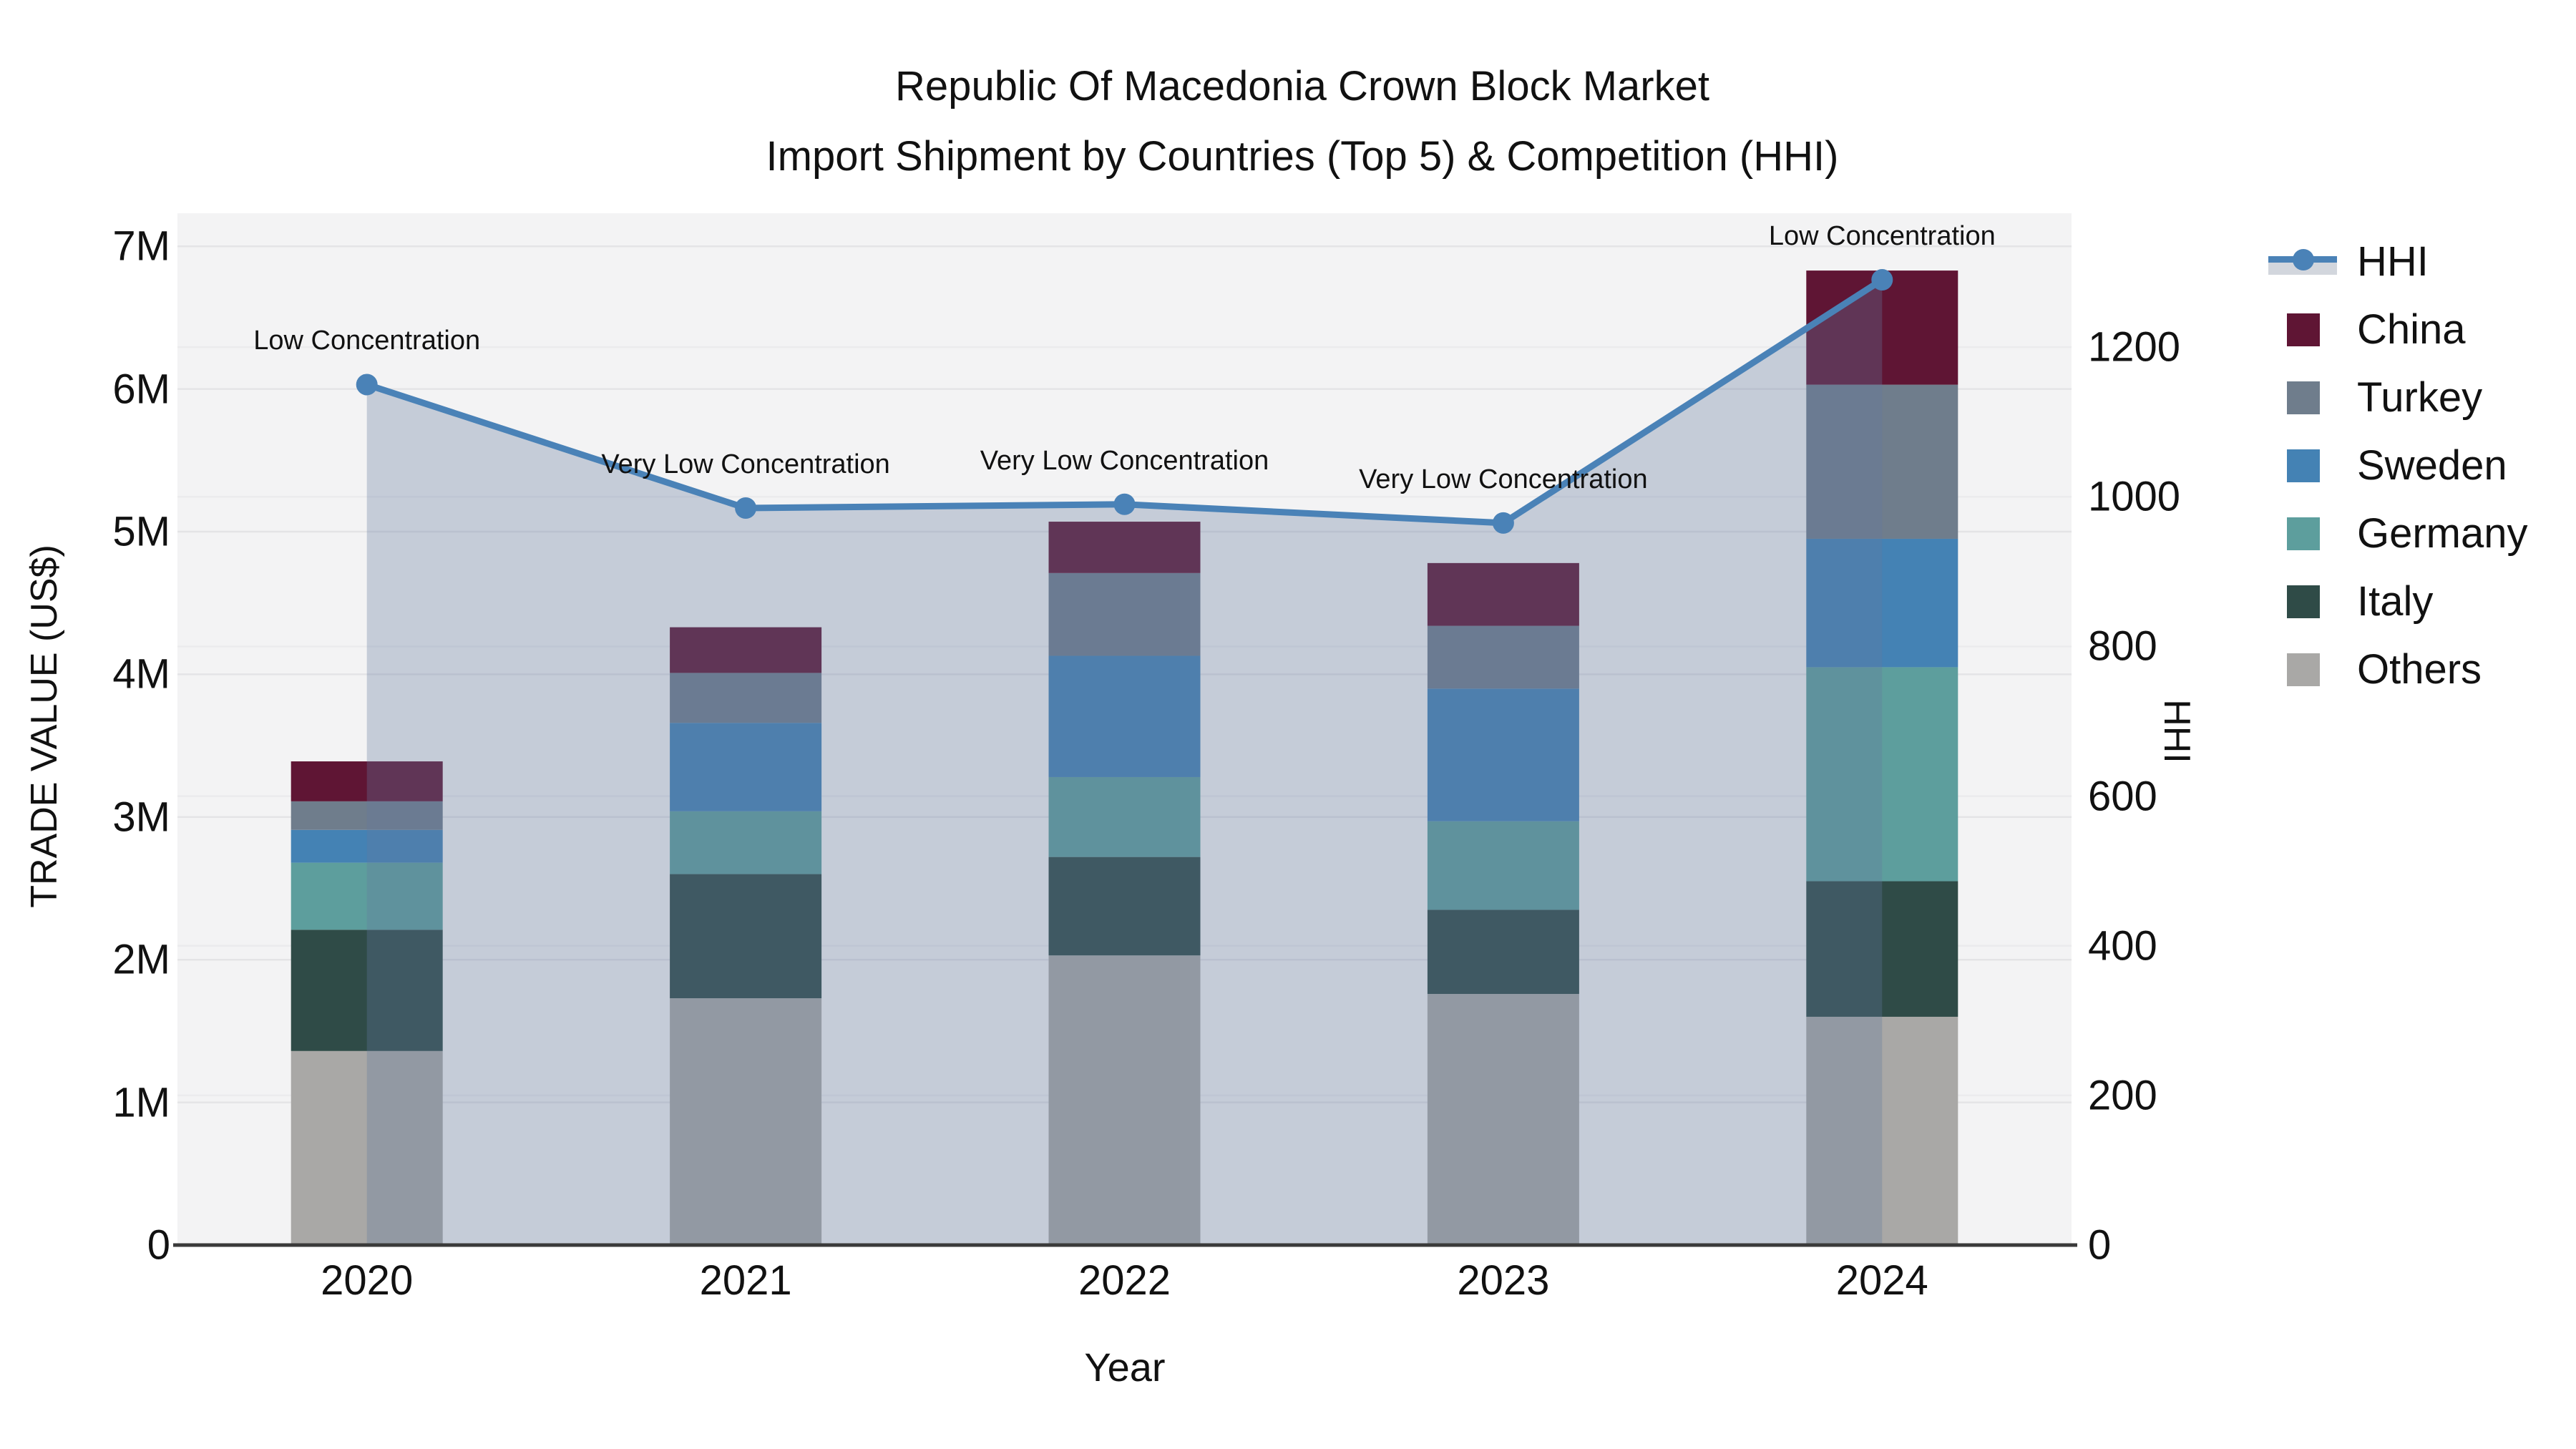 The height and width of the screenshot is (1449, 2576). I want to click on legend-item-sweden: Sweden, so click(2398, 465).